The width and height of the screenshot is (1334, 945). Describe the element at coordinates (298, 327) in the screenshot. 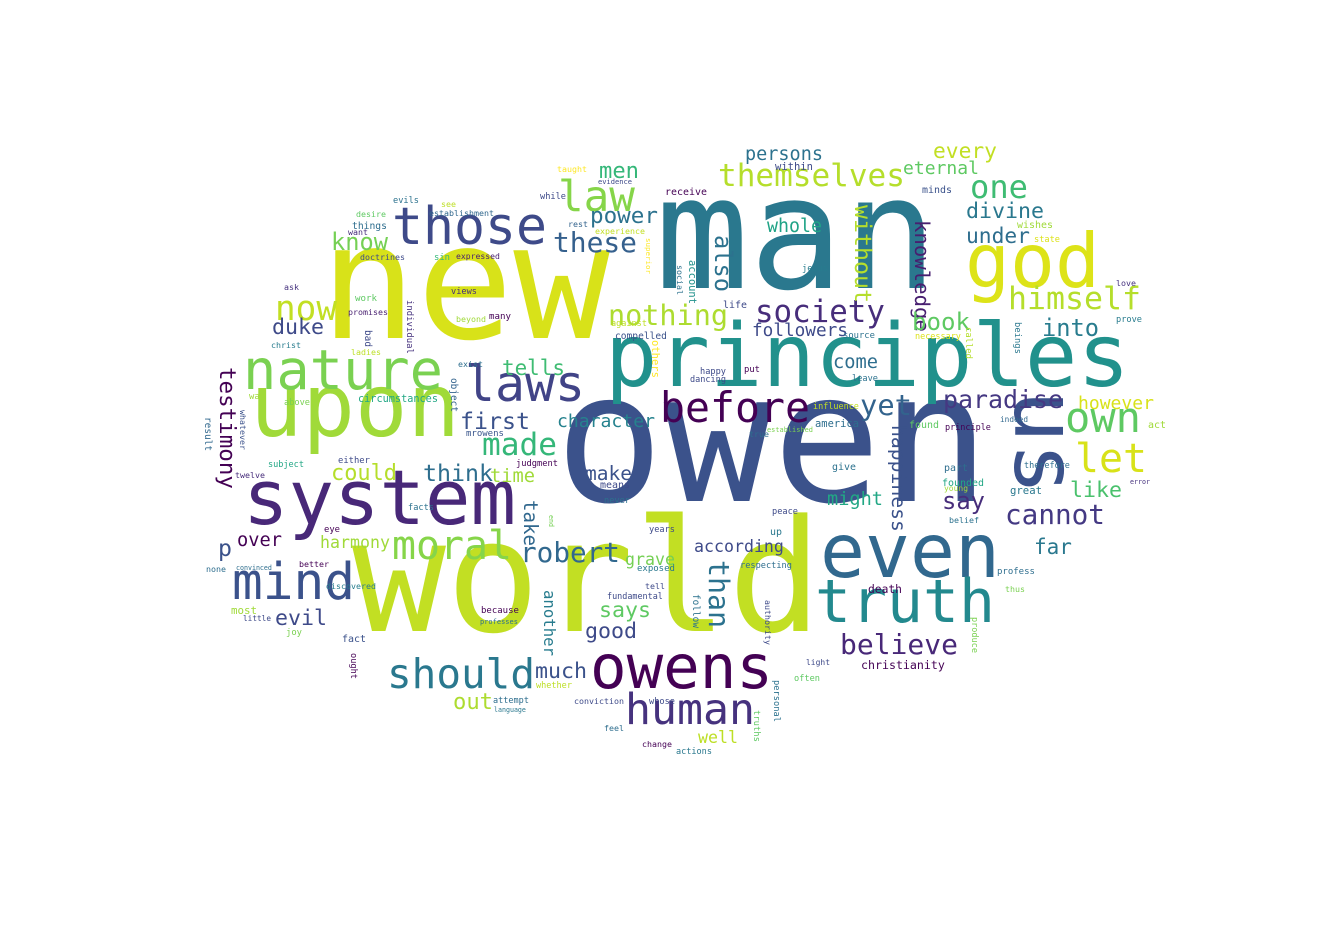

I see `word-duke: duke` at that location.